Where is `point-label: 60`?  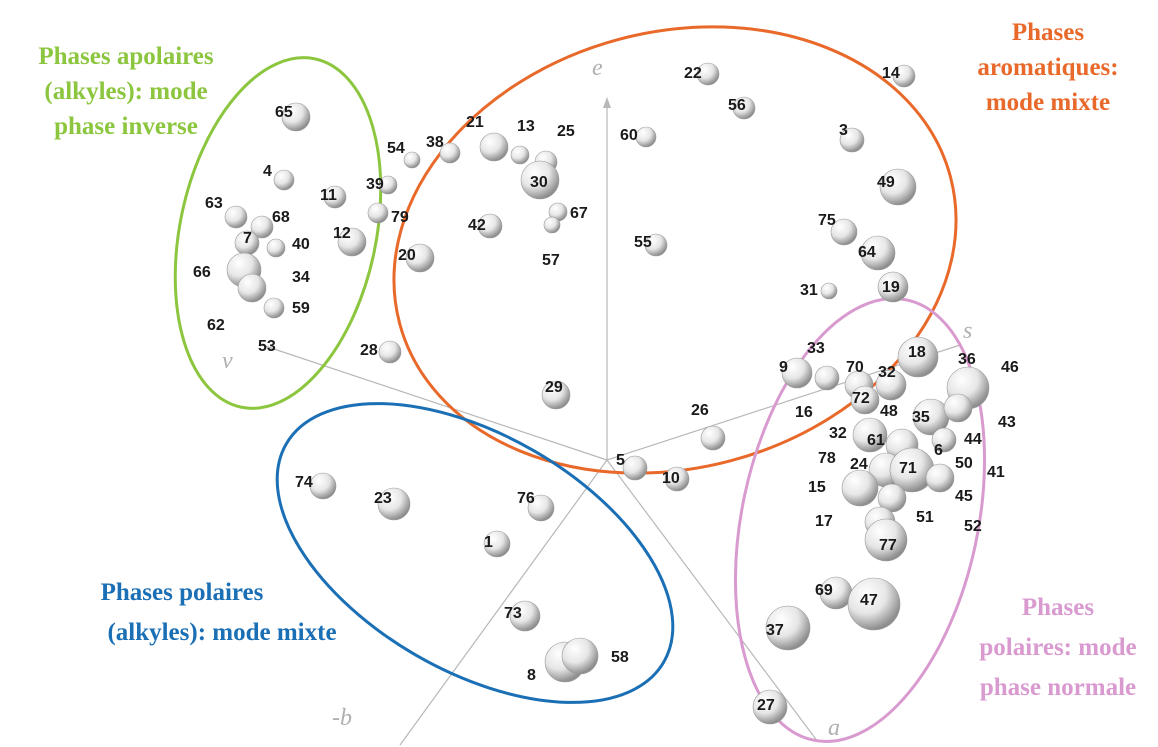 point-label: 60 is located at coordinates (629, 135).